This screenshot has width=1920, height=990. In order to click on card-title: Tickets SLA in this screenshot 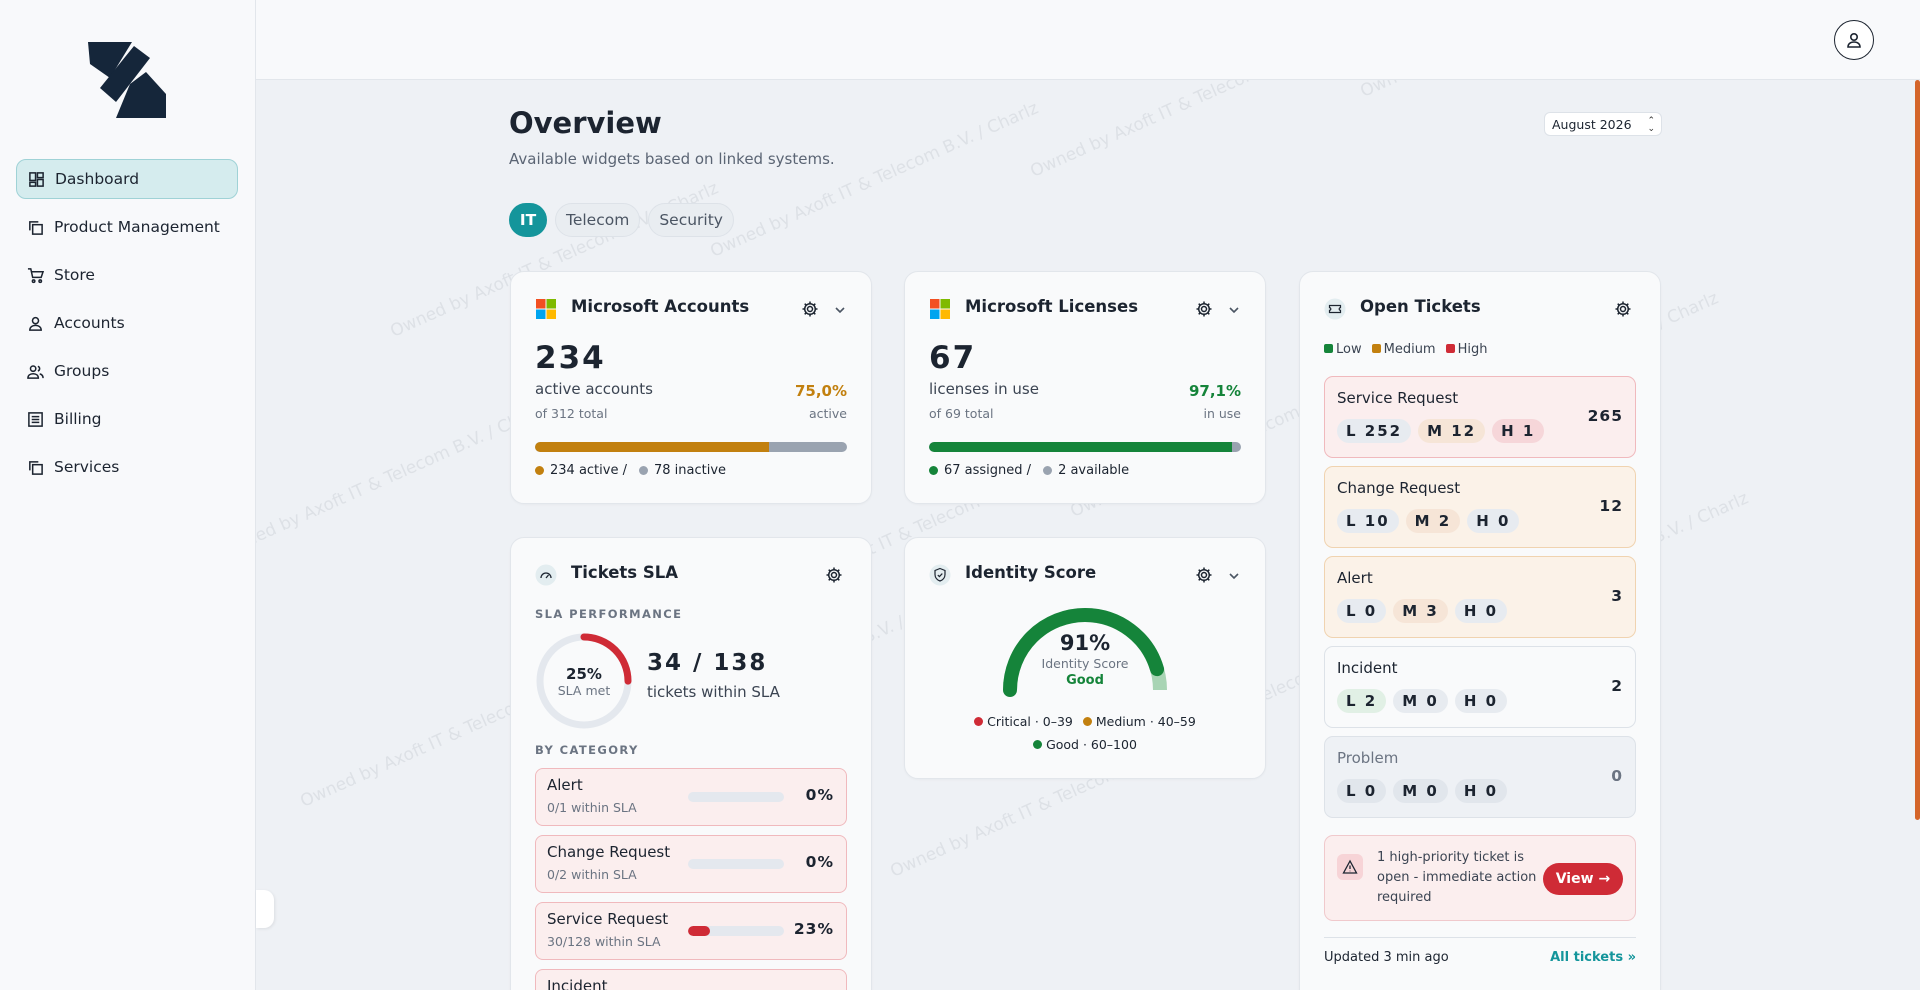, I will do `click(625, 572)`.